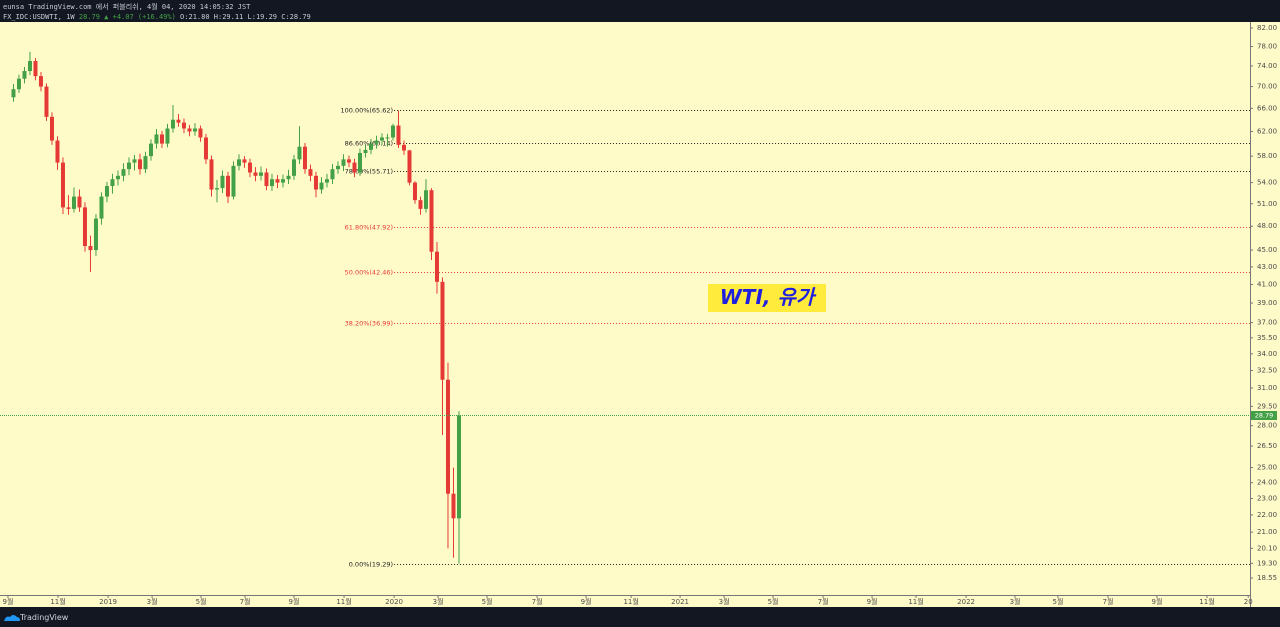 The height and width of the screenshot is (627, 1280). I want to click on y-tick-label: 41.00, so click(1267, 285).